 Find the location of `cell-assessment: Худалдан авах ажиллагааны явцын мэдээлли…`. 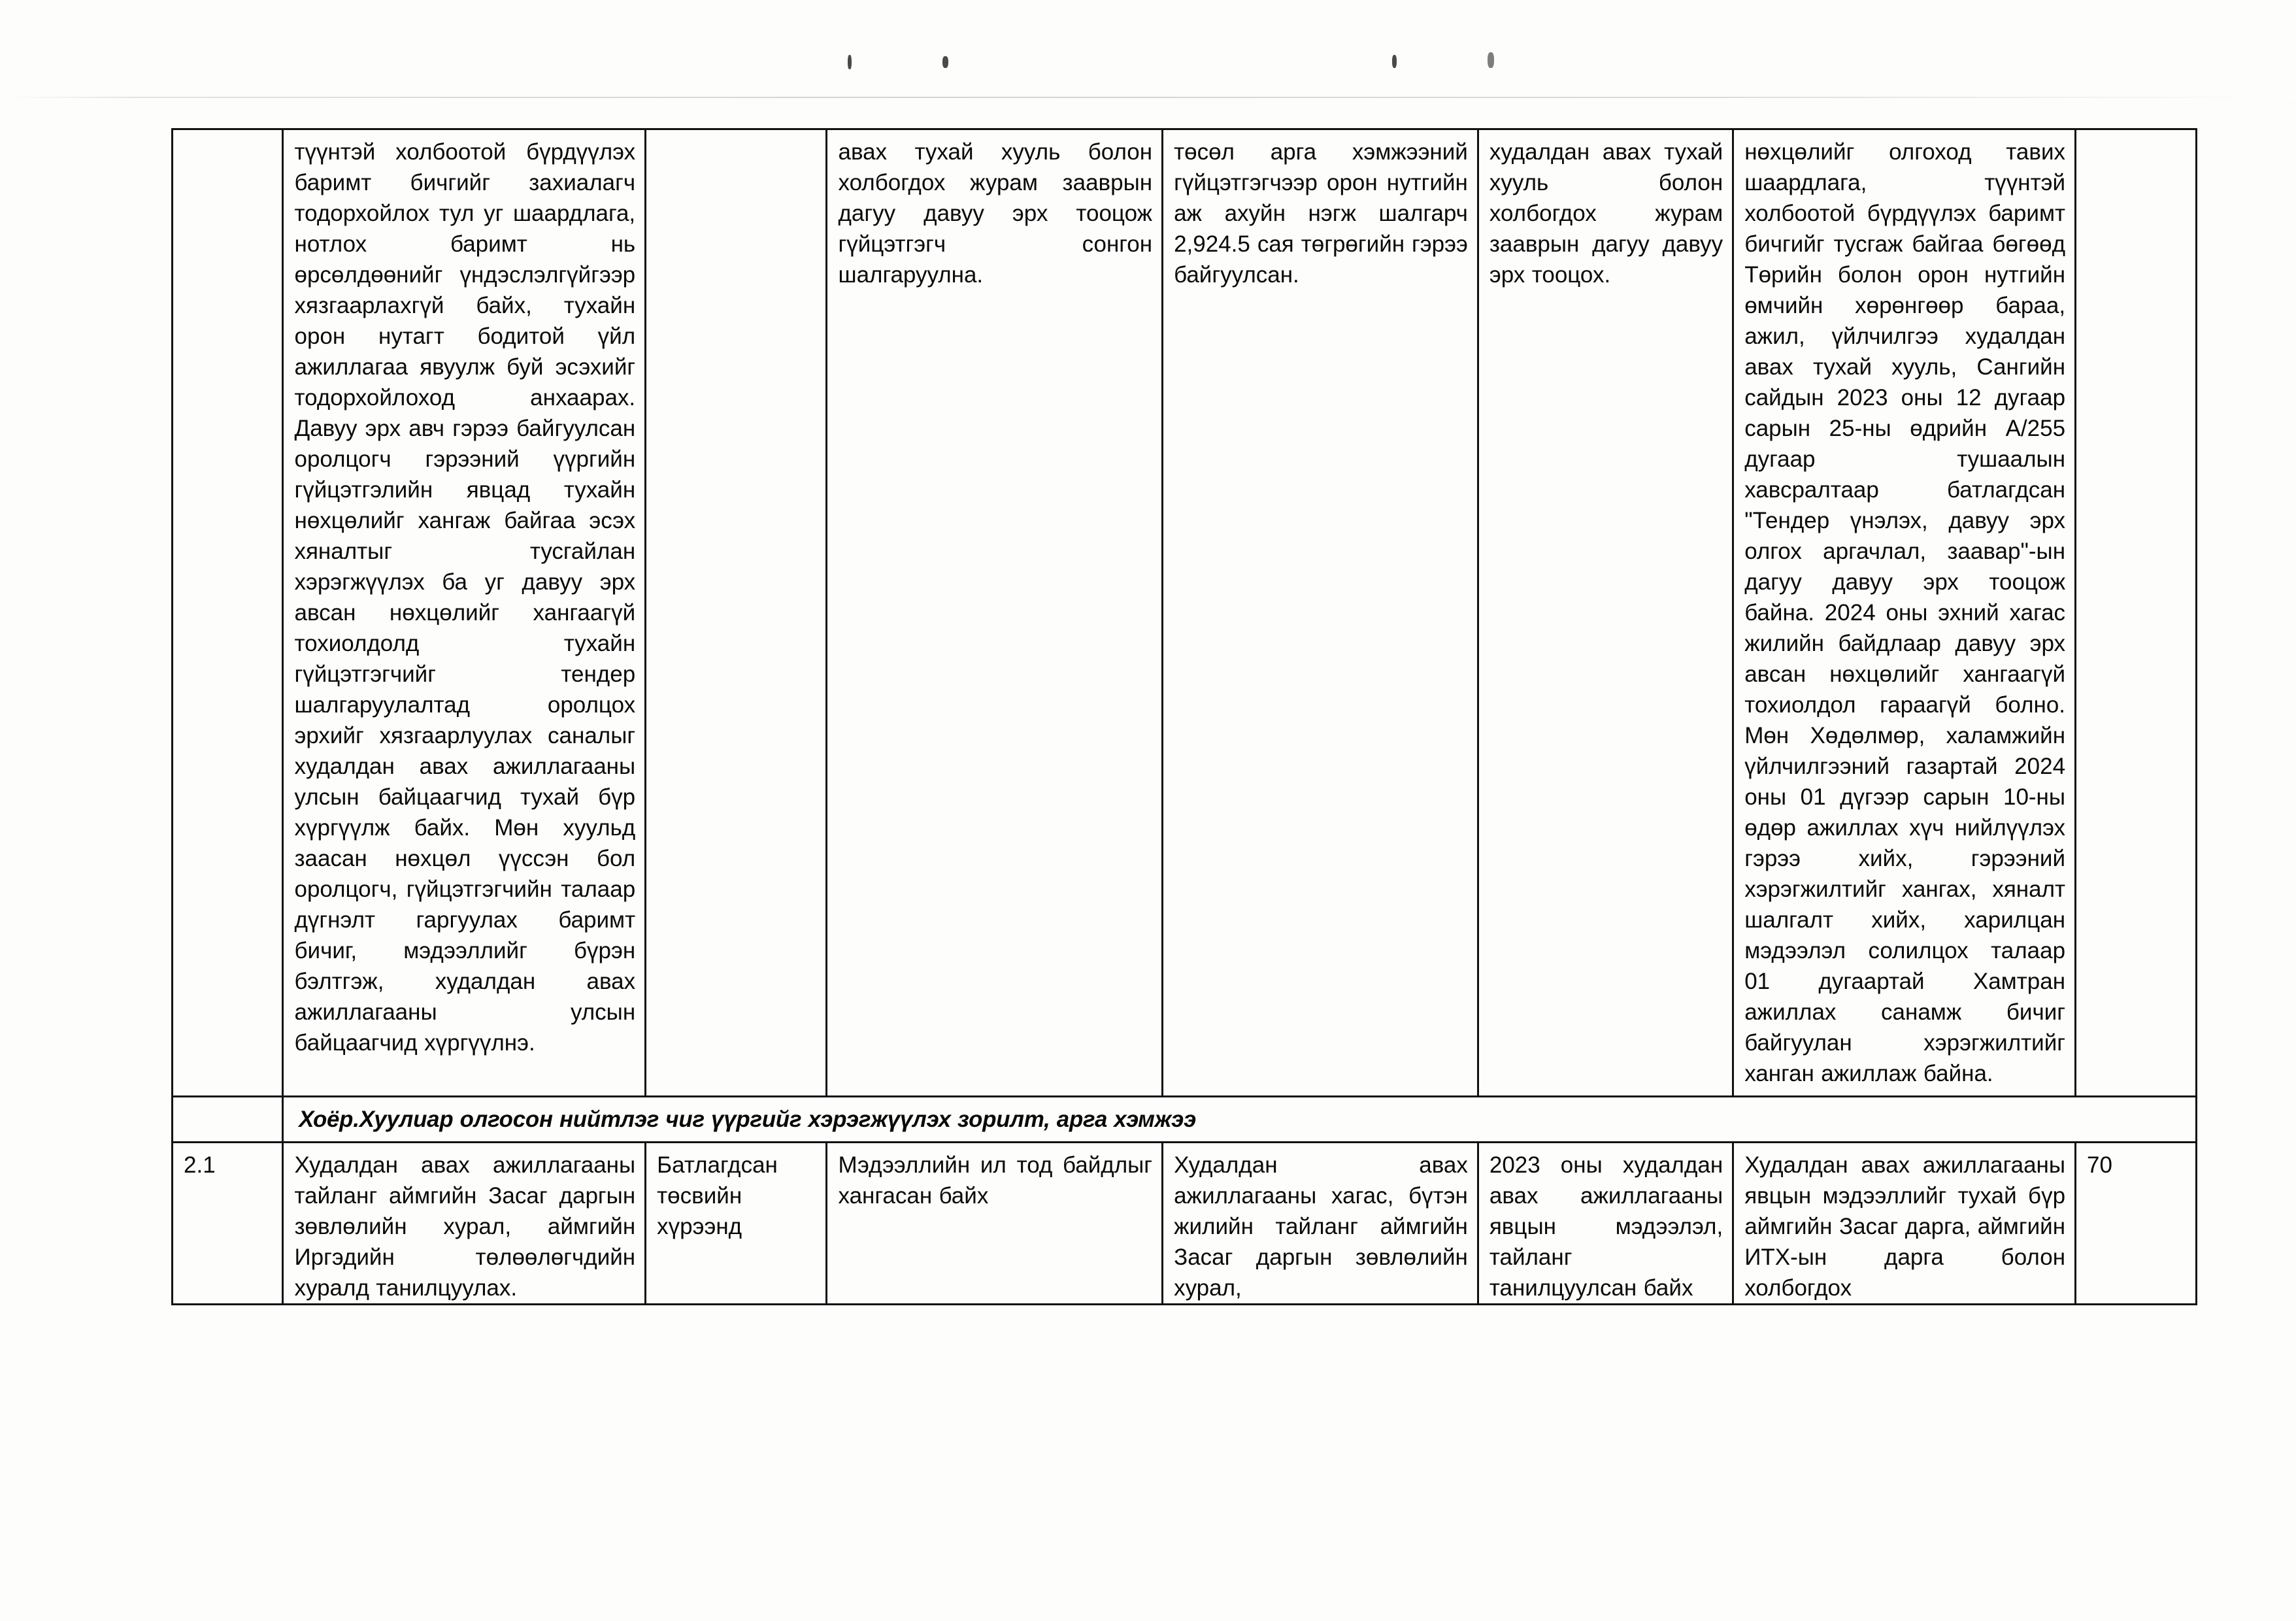

cell-assessment: Худалдан авах ажиллагааны явцын мэдээлли… is located at coordinates (1904, 1223).